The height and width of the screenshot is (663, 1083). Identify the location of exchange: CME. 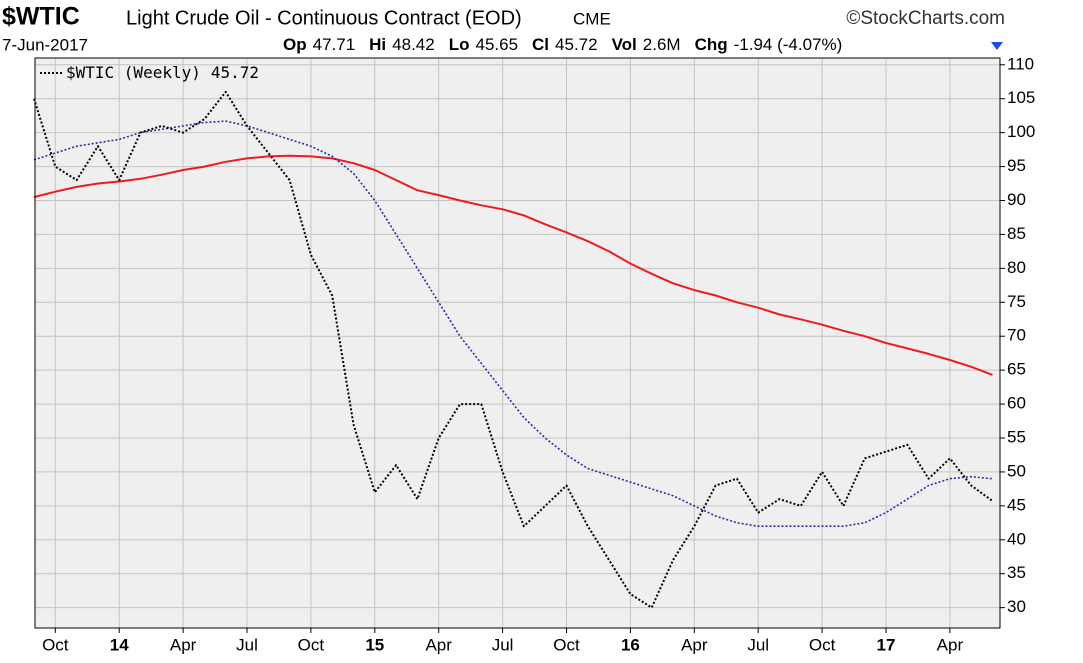
(592, 18).